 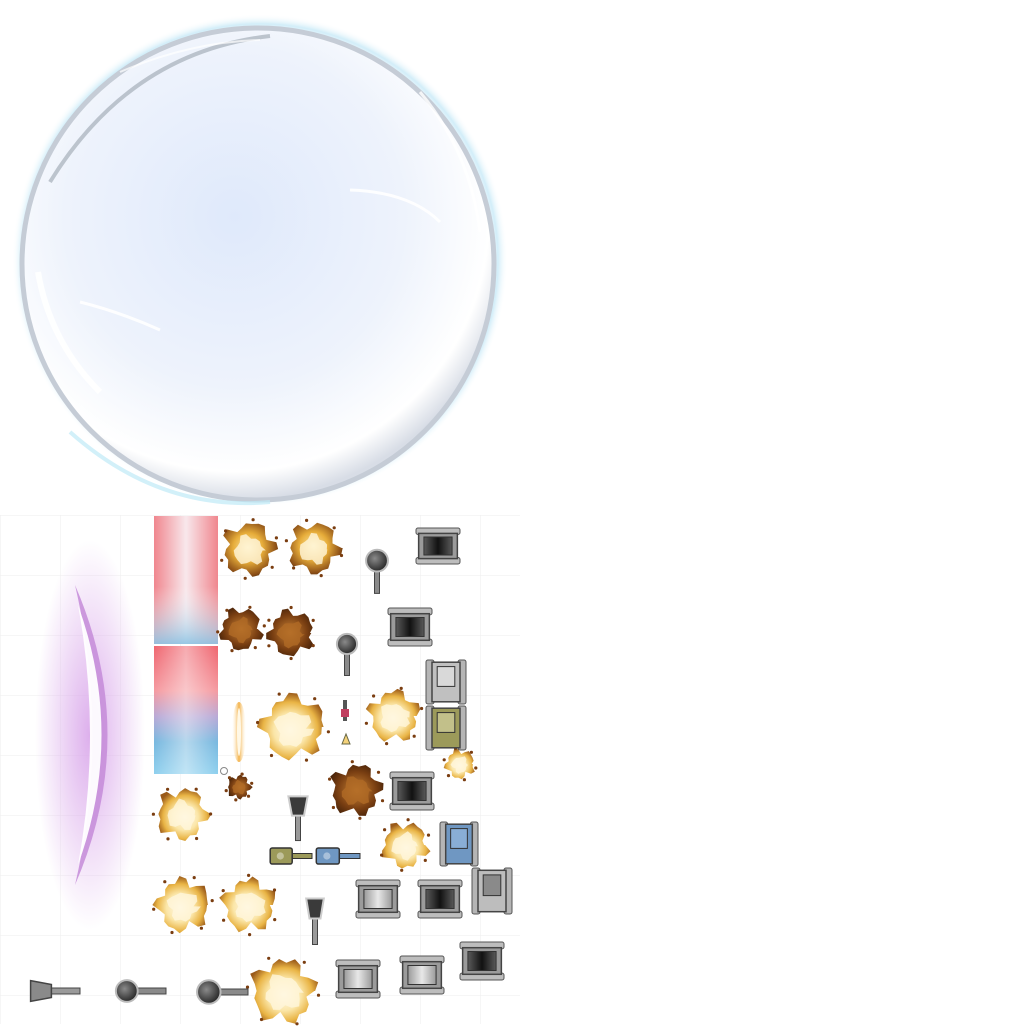 What do you see at coordinates (224, 771) in the screenshot?
I see `small-dot-icon` at bounding box center [224, 771].